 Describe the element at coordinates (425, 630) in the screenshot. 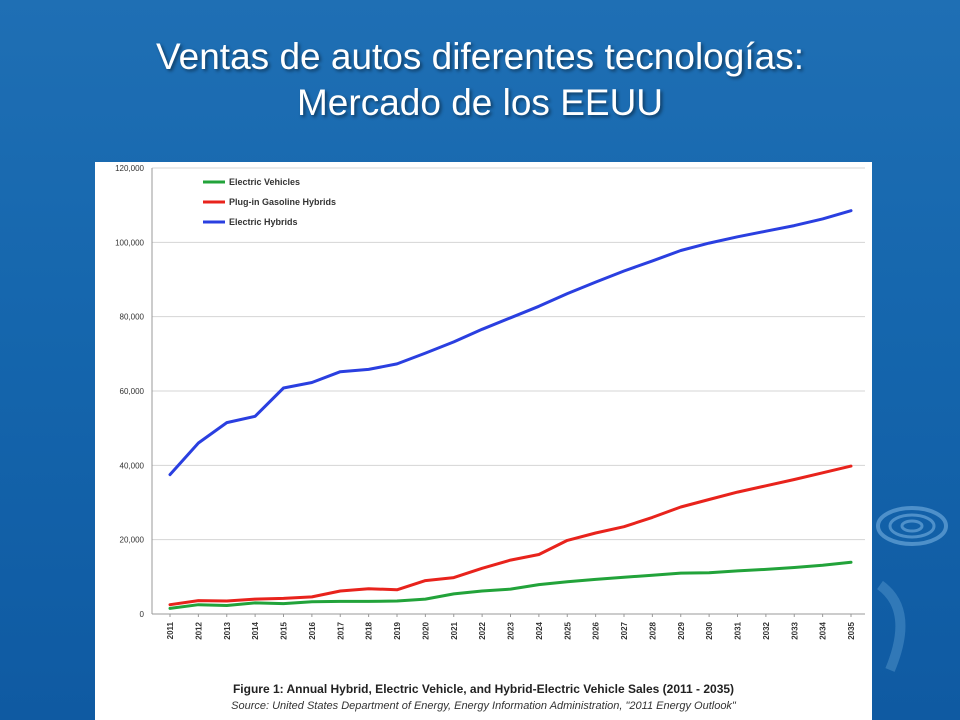

I see `x-tick-label: 2020` at that location.